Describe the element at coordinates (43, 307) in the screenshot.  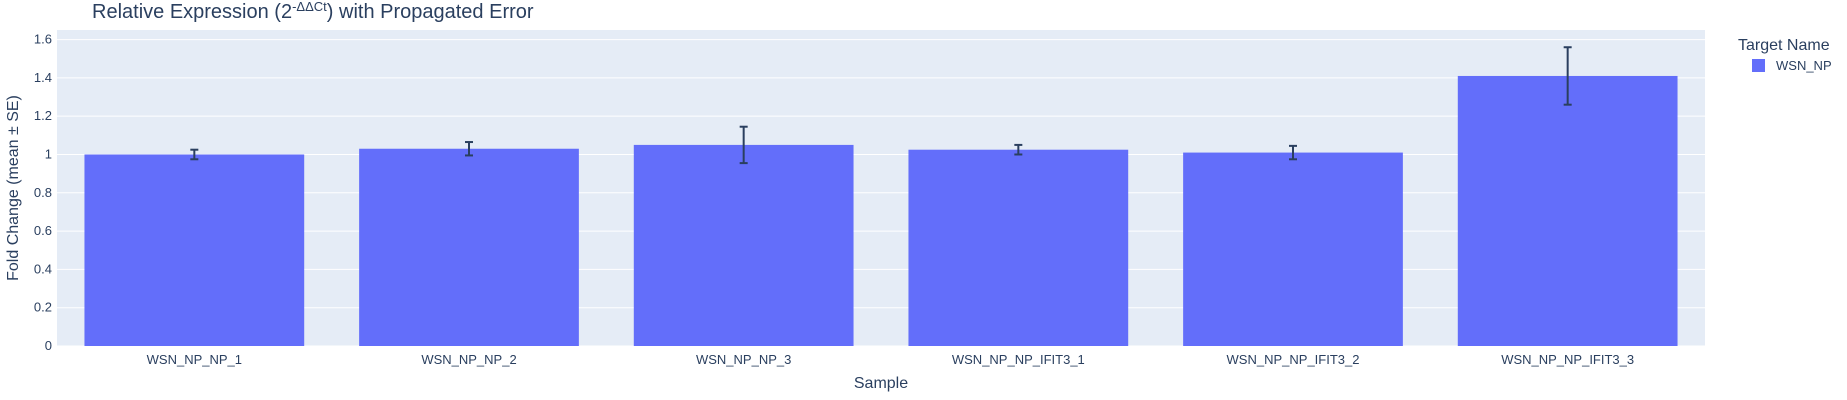
I see `y-tick-label: 0.2` at that location.